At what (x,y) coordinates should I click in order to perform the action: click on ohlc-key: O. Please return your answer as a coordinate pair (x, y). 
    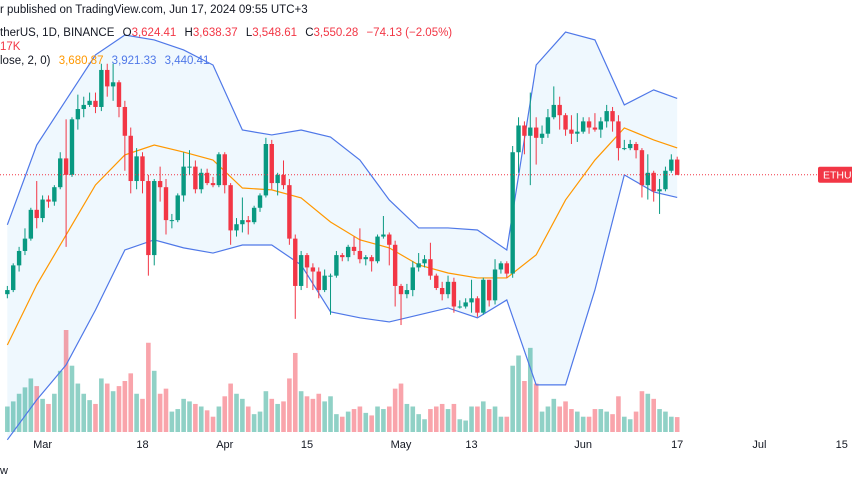
    Looking at the image, I should click on (127, 33).